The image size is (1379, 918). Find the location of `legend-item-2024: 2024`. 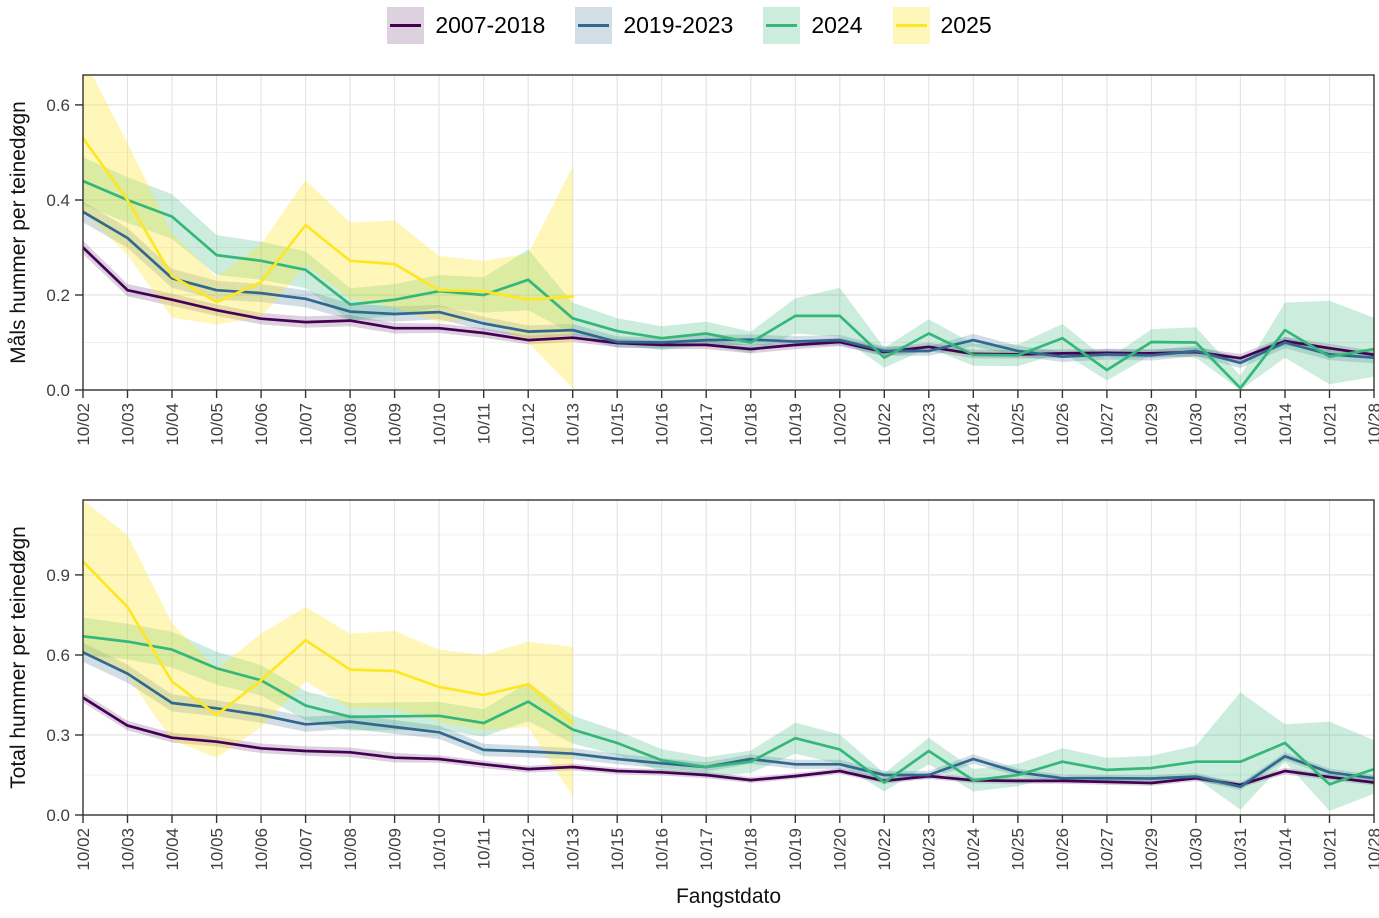

legend-item-2024: 2024 is located at coordinates (813, 25).